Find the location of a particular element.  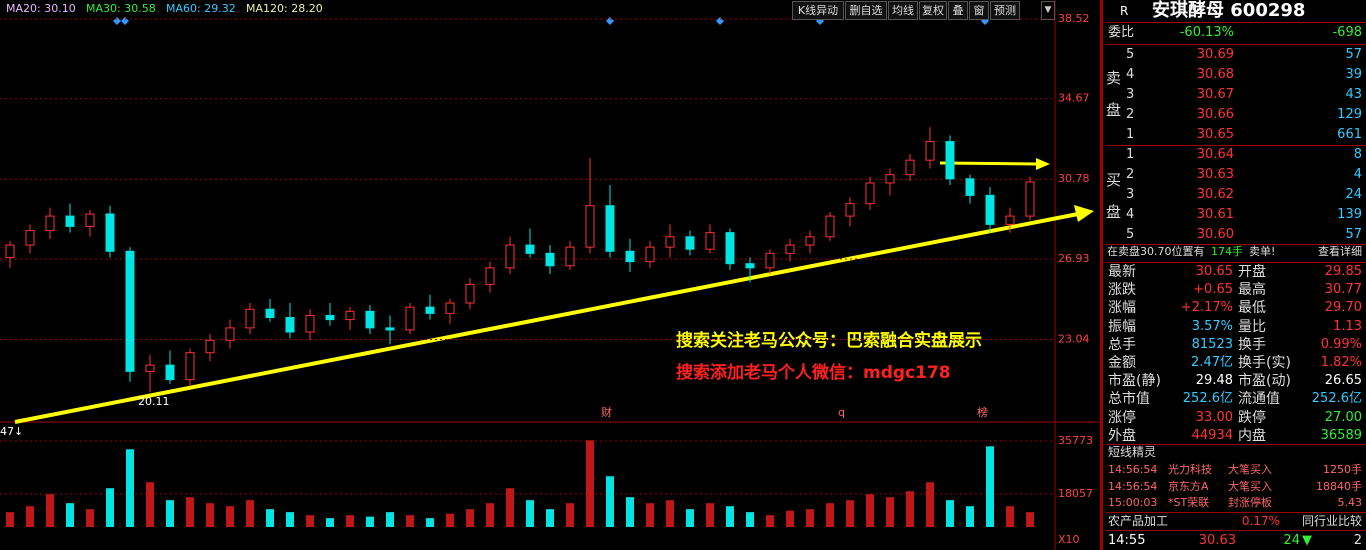

toolbar-button: 删自选 is located at coordinates (866, 10).